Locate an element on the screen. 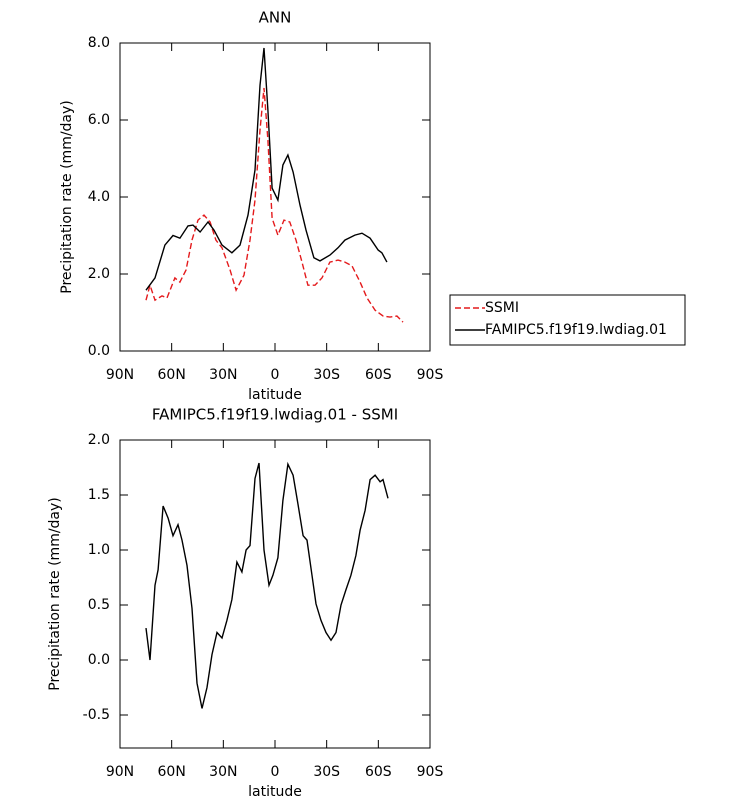  y-tick-label: 1.5 is located at coordinates (99, 495).